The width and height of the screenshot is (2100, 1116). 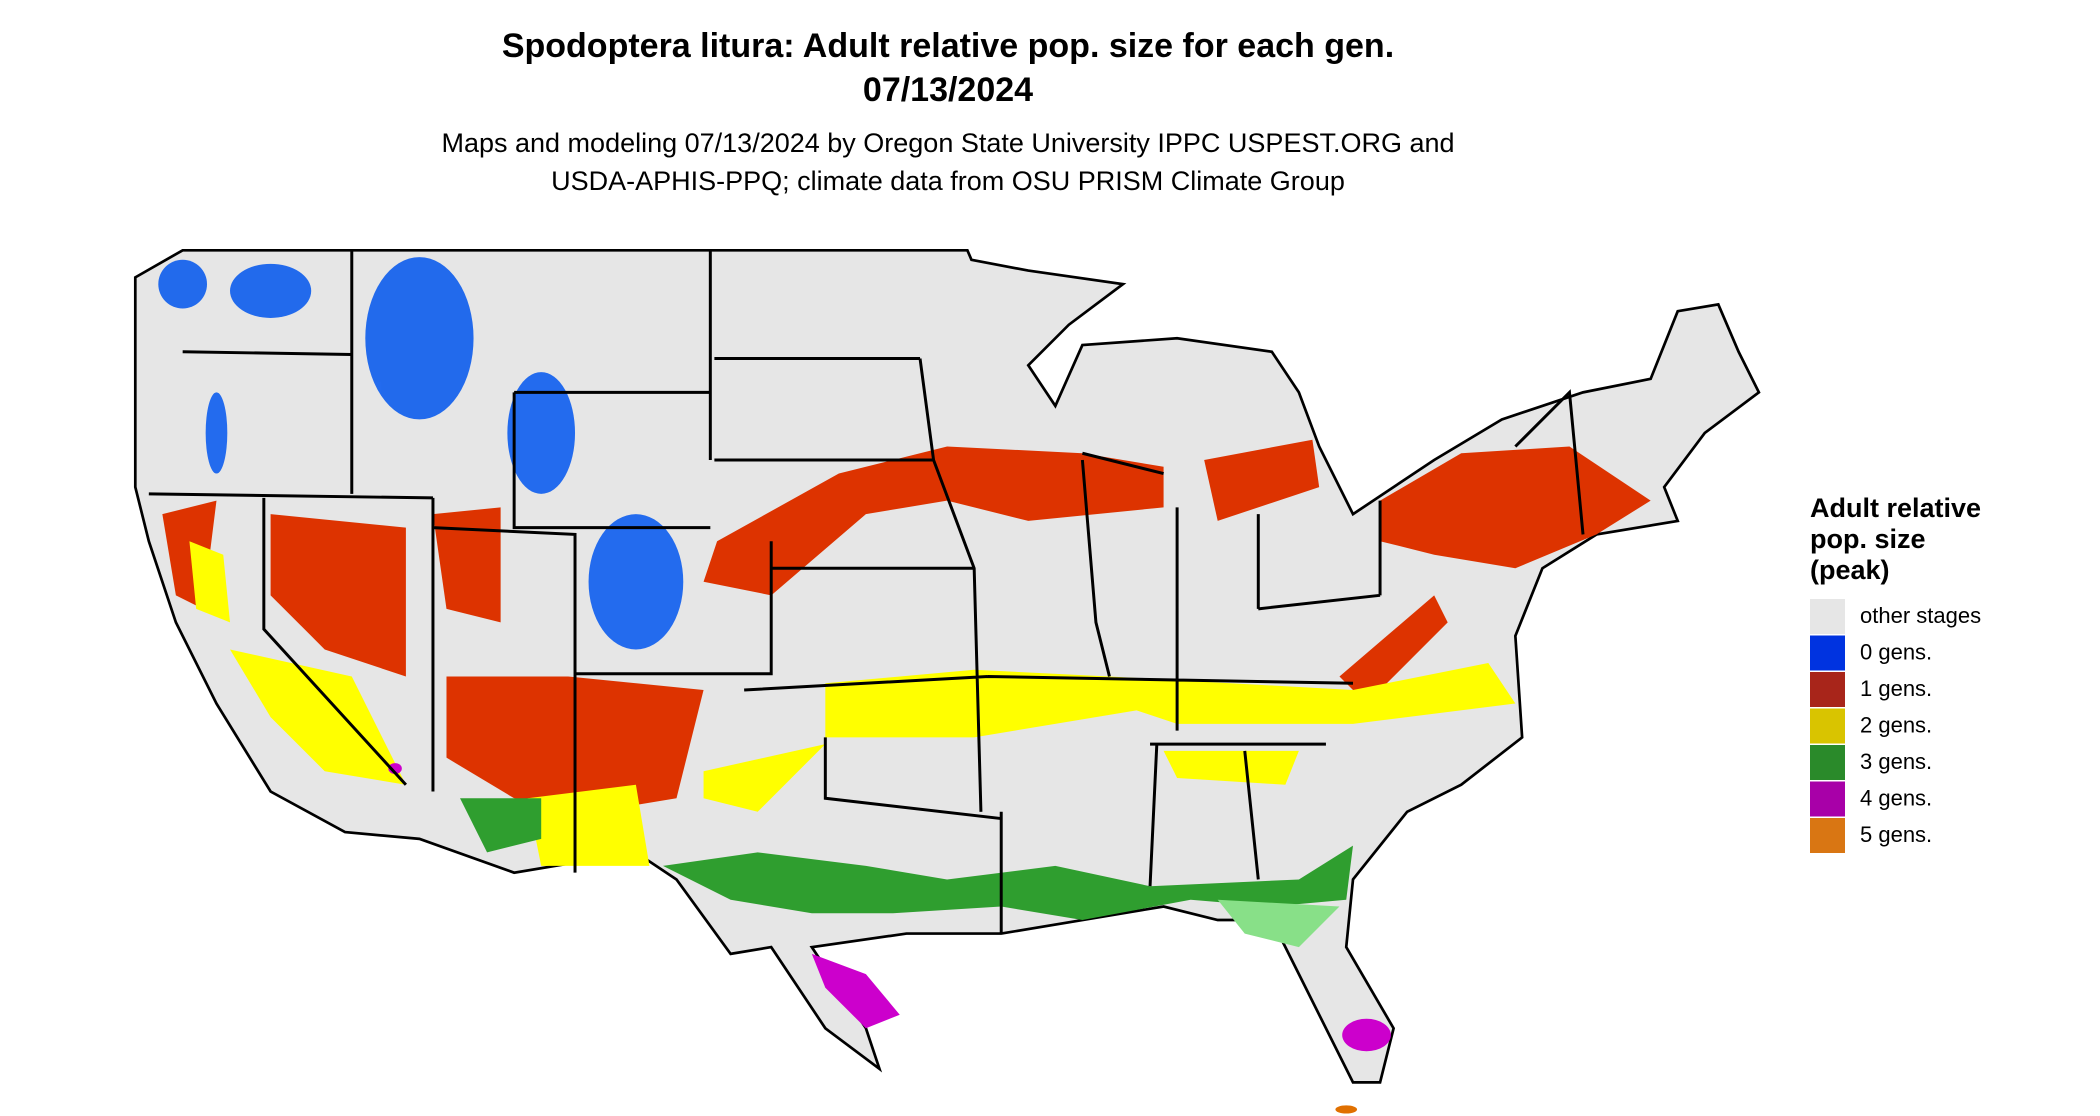 What do you see at coordinates (1896, 761) in the screenshot?
I see `legend-label: 3 gens.` at bounding box center [1896, 761].